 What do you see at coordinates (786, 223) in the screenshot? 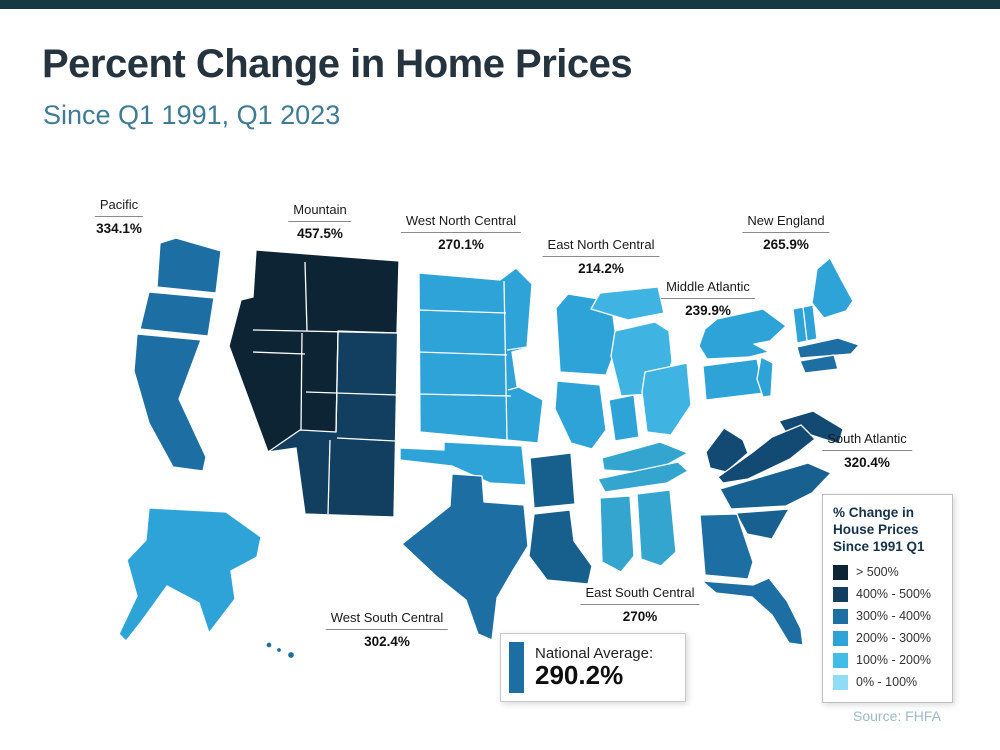
I see `region-name: New England` at bounding box center [786, 223].